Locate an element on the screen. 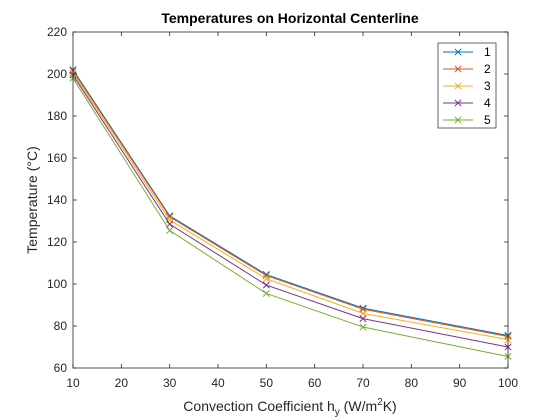 The width and height of the screenshot is (560, 420). y-axis-label: Temperature (°C) is located at coordinates (32, 200).